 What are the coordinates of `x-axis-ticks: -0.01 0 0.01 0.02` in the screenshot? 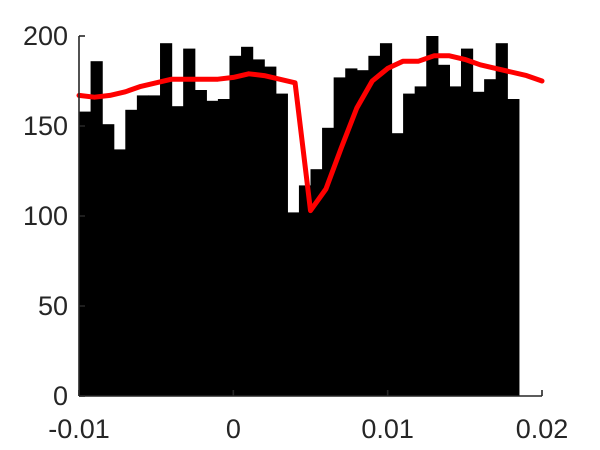 It's located at (308, 417).